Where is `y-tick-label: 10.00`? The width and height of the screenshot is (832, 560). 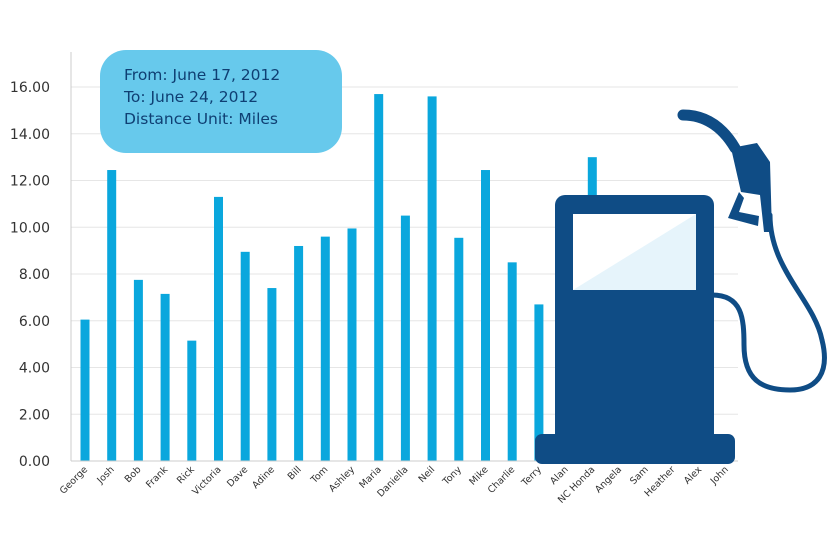
y-tick-label: 10.00 is located at coordinates (30, 228).